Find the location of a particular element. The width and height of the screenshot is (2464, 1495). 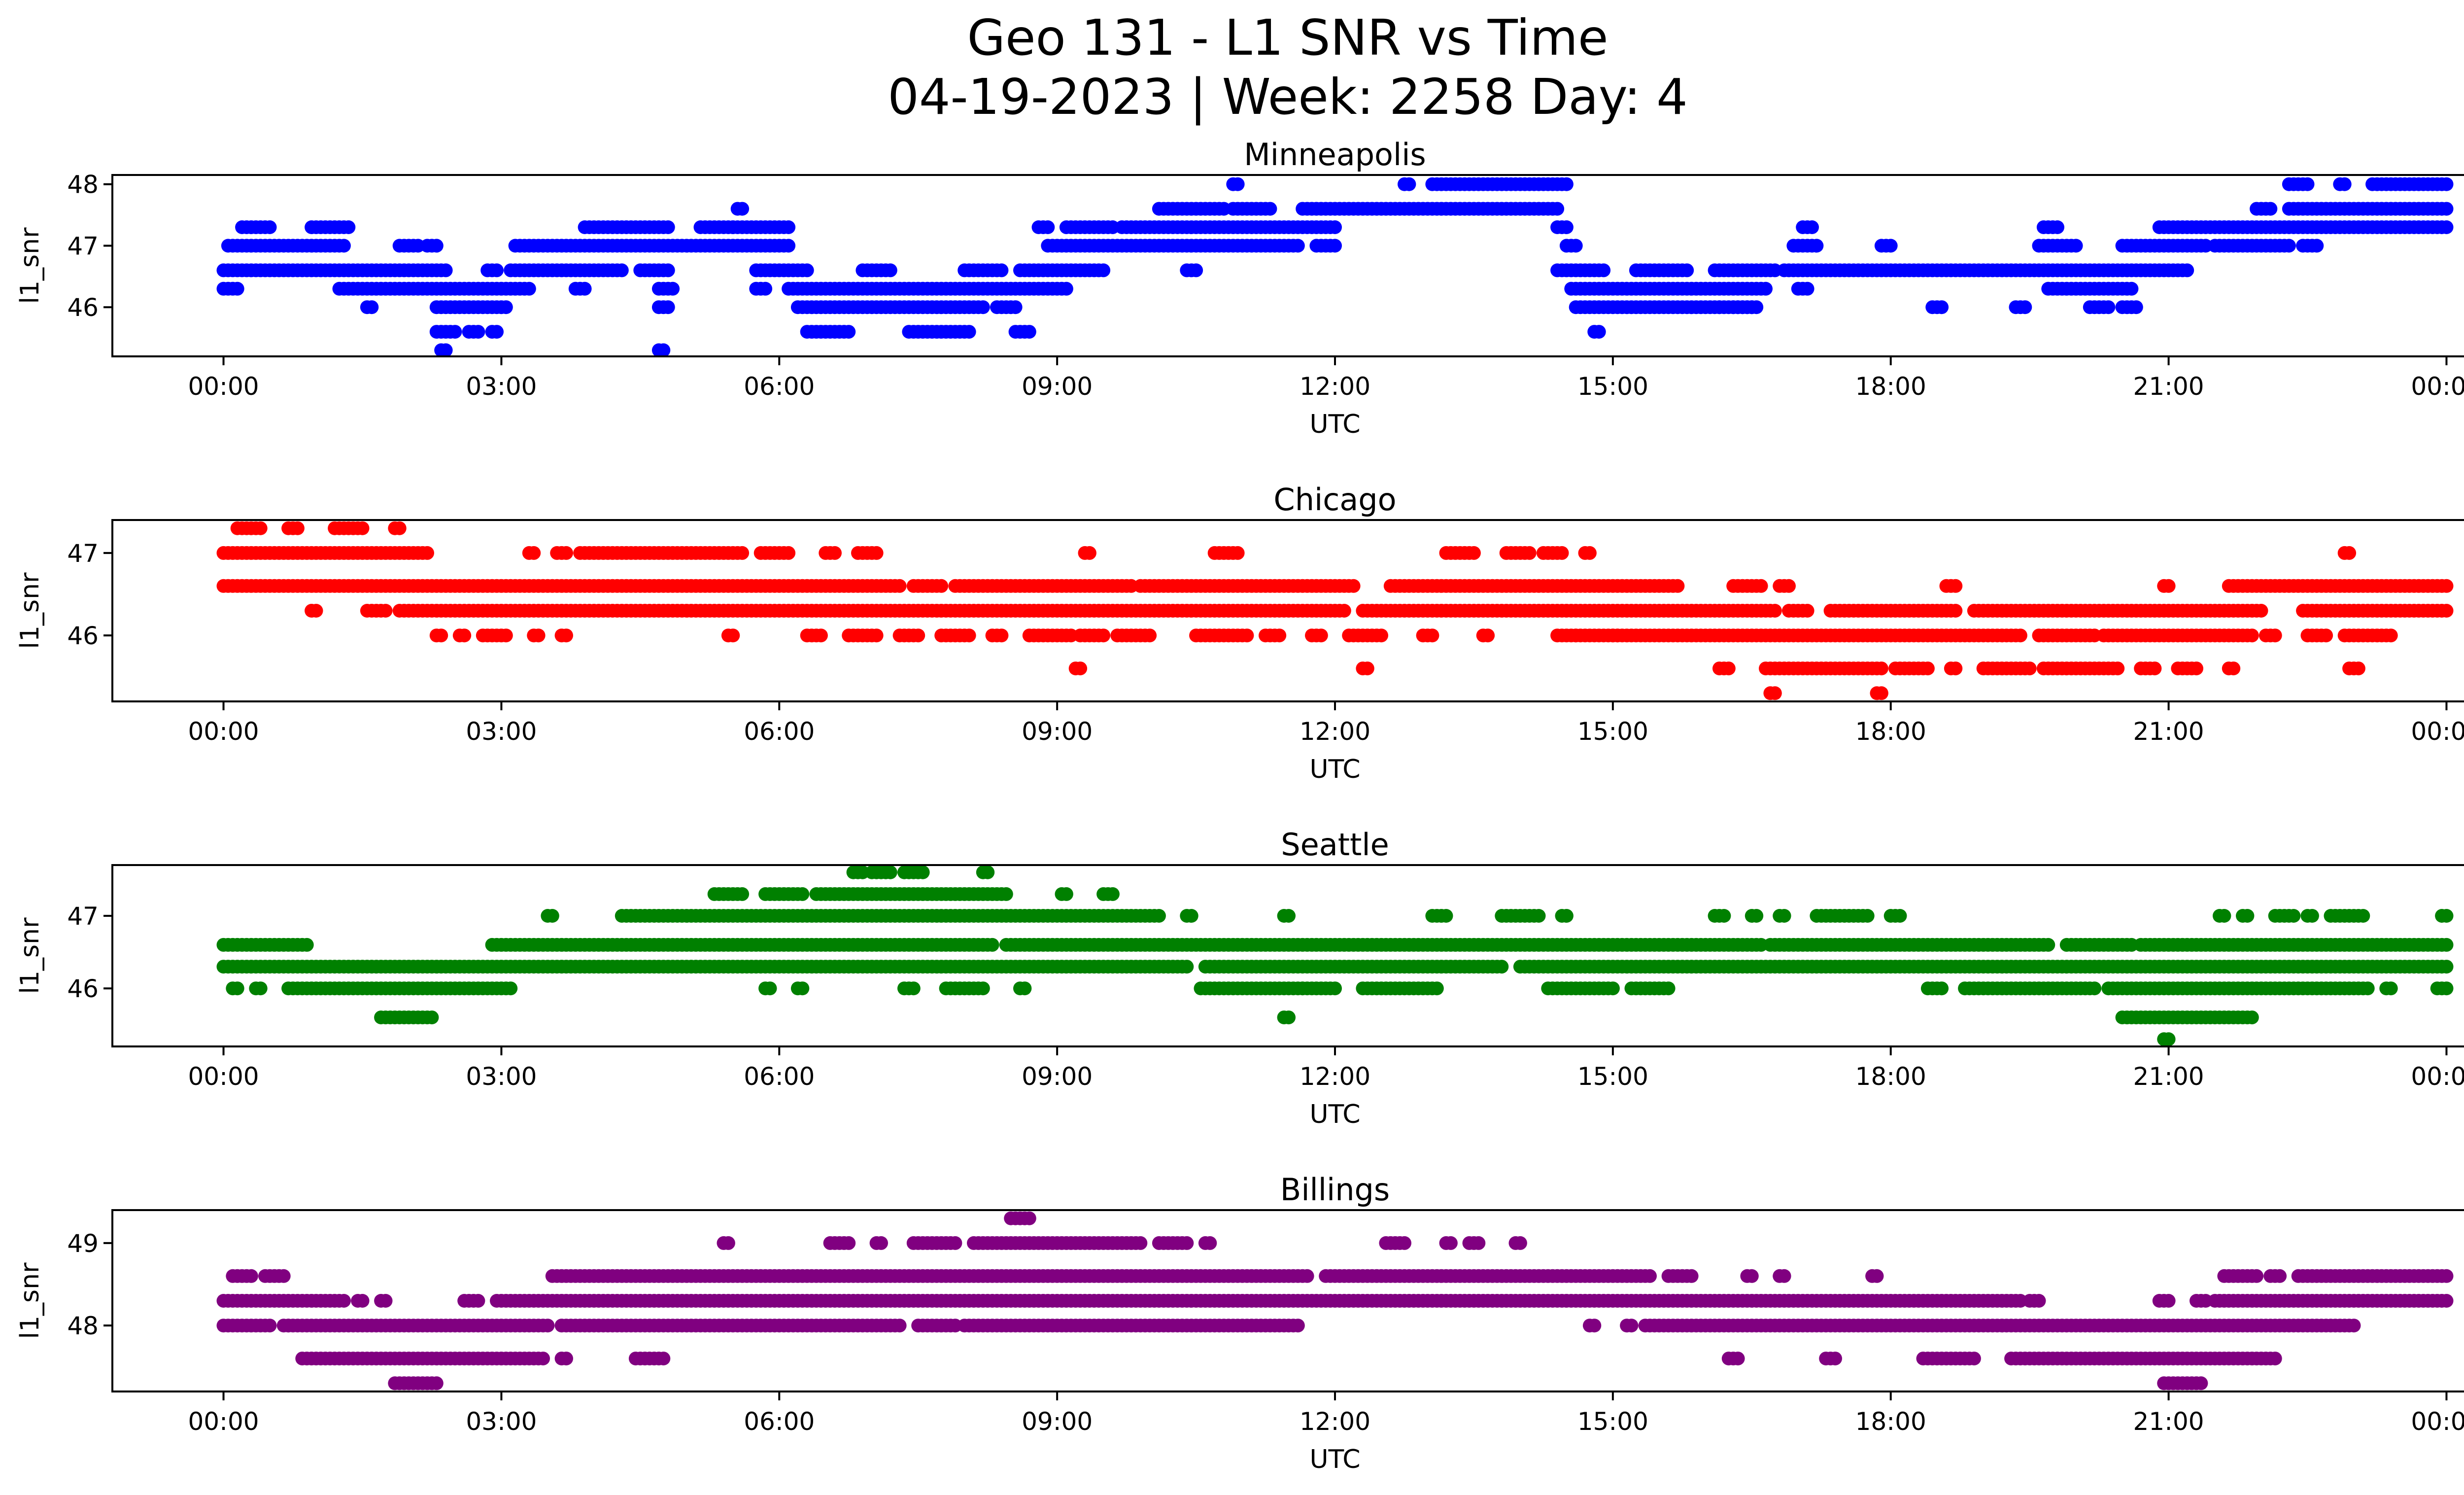

y-tick-label: 47 is located at coordinates (83, 553).